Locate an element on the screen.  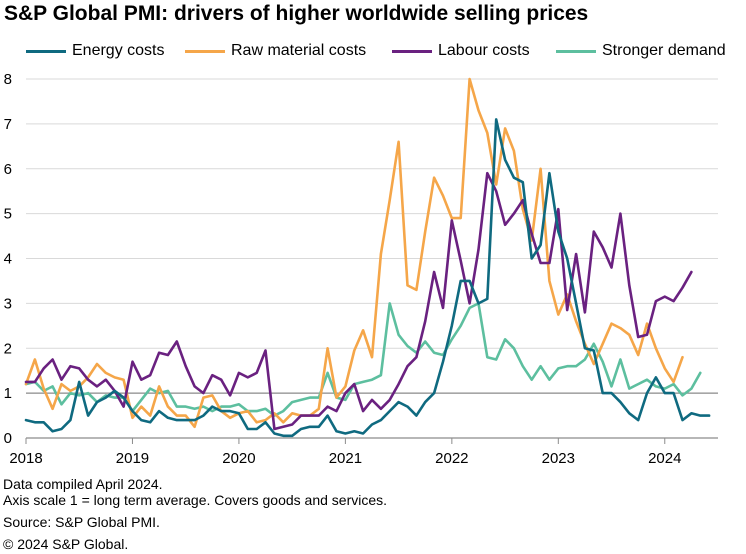
legend-swatch-labour is located at coordinates (412, 51).